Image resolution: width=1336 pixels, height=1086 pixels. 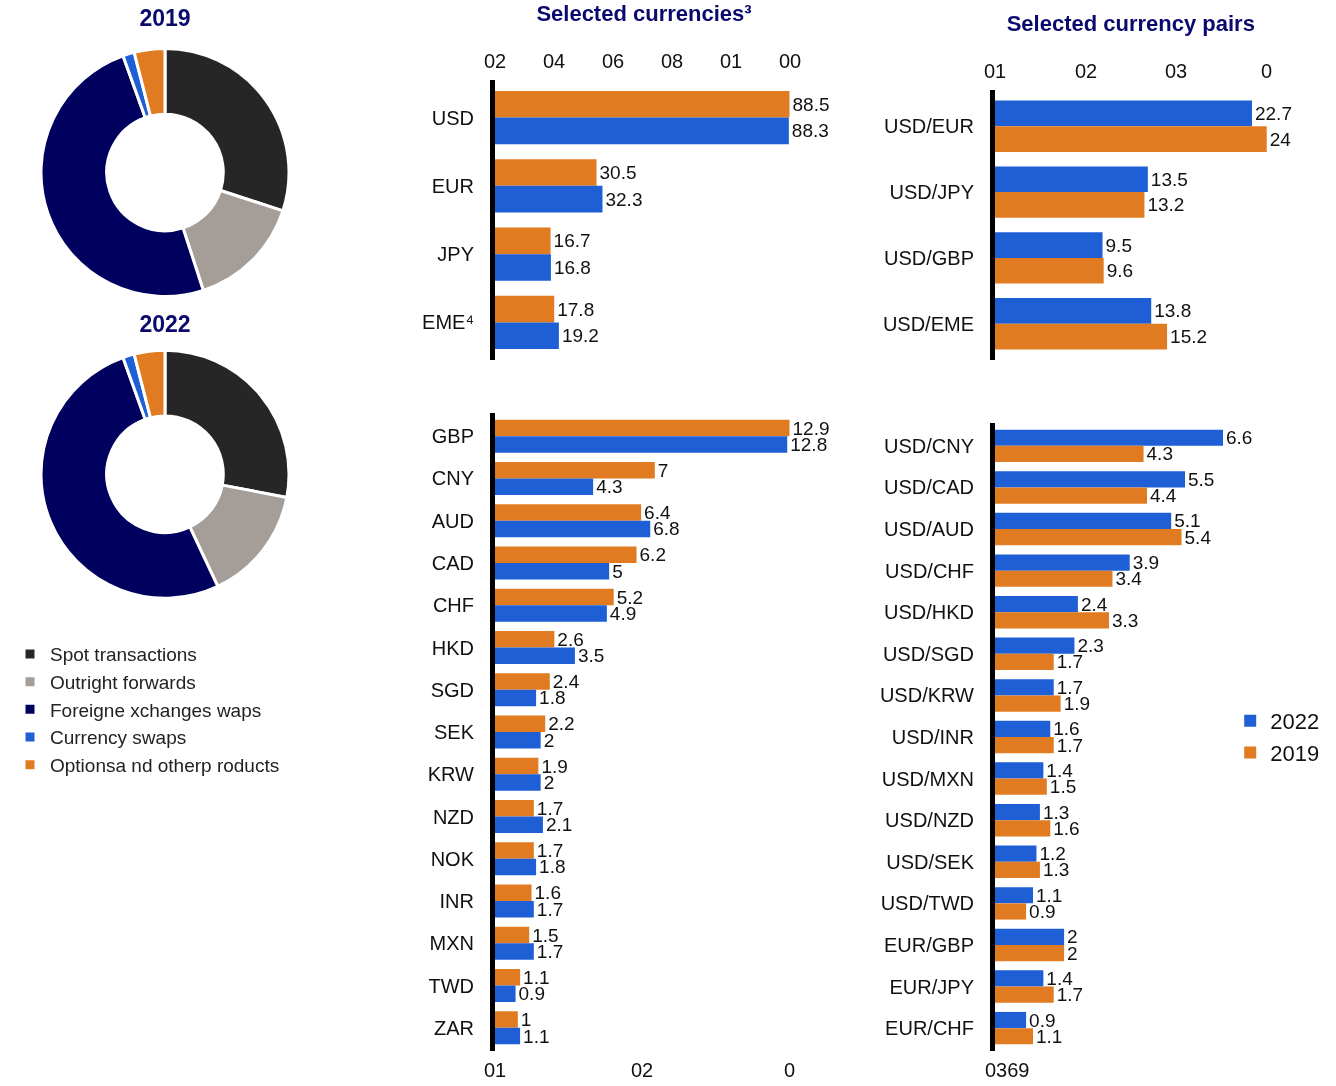 What do you see at coordinates (453, 605) in the screenshot?
I see `y-tick-label: CHF` at bounding box center [453, 605].